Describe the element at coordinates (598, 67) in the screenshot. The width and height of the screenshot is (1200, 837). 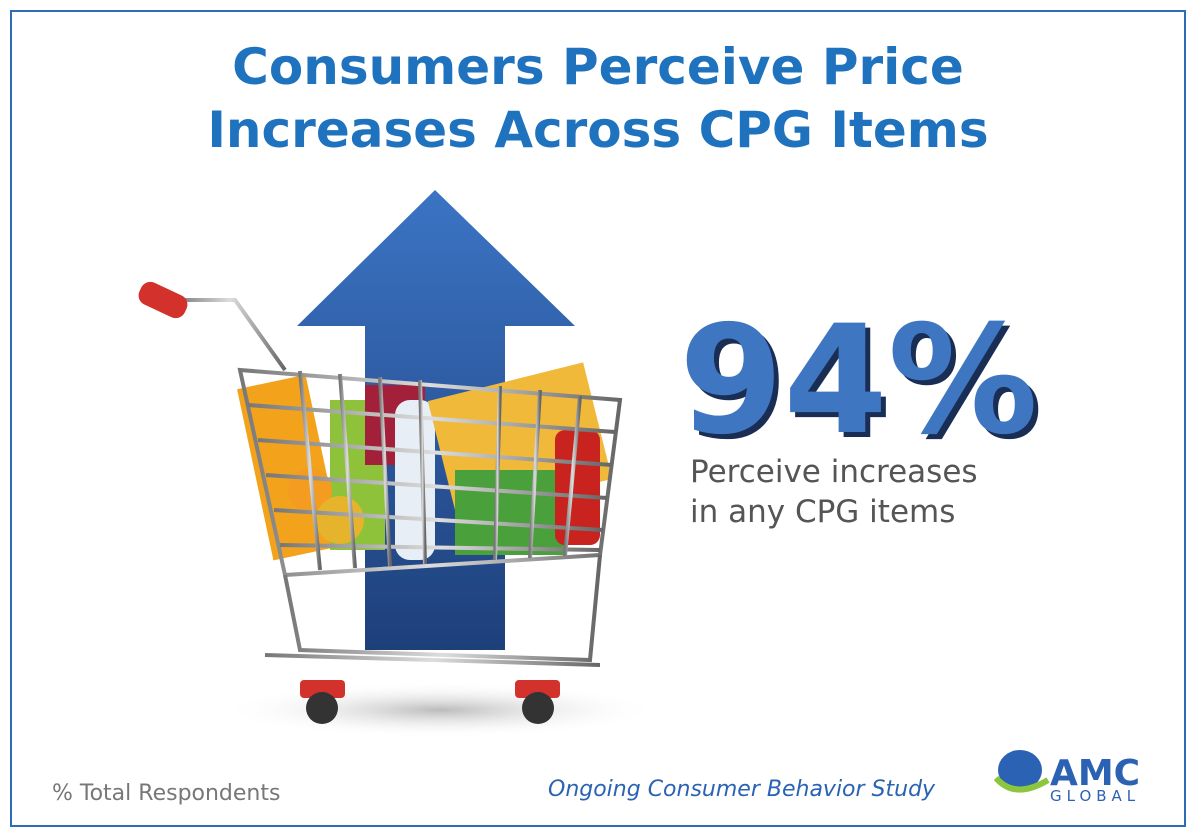
I see `title-line: Consumers Perceive Price` at that location.